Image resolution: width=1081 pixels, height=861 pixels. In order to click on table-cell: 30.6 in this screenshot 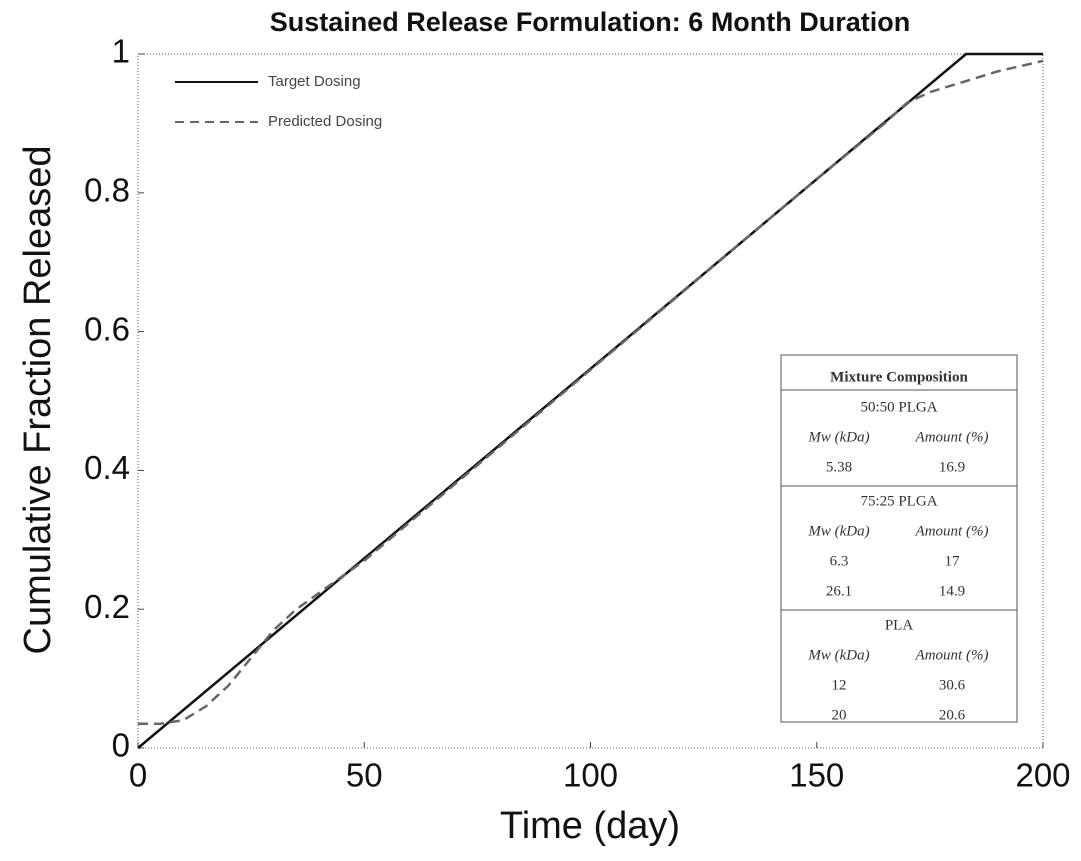, I will do `click(952, 685)`.